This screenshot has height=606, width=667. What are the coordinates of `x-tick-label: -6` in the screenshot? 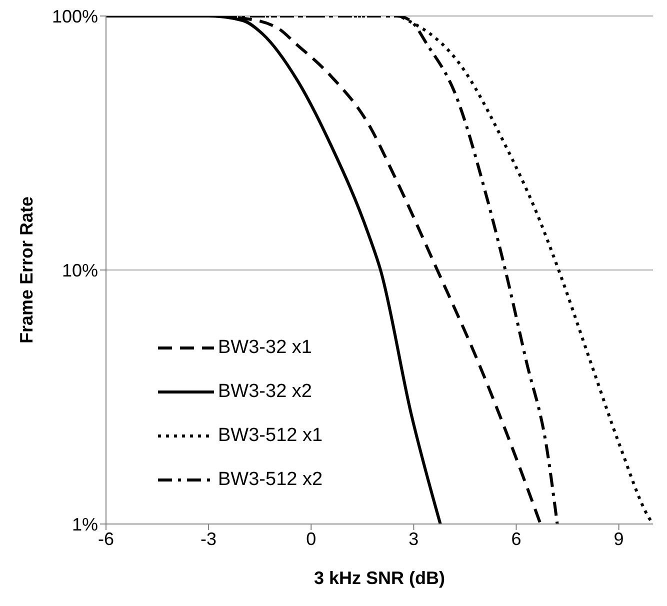 It's located at (106, 538).